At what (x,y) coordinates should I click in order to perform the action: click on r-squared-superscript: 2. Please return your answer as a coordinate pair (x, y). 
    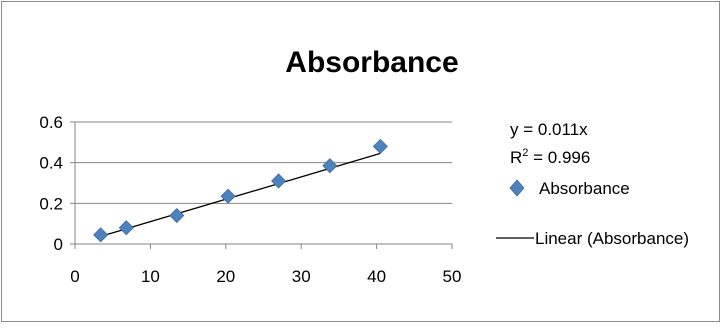
    Looking at the image, I should click on (525, 153).